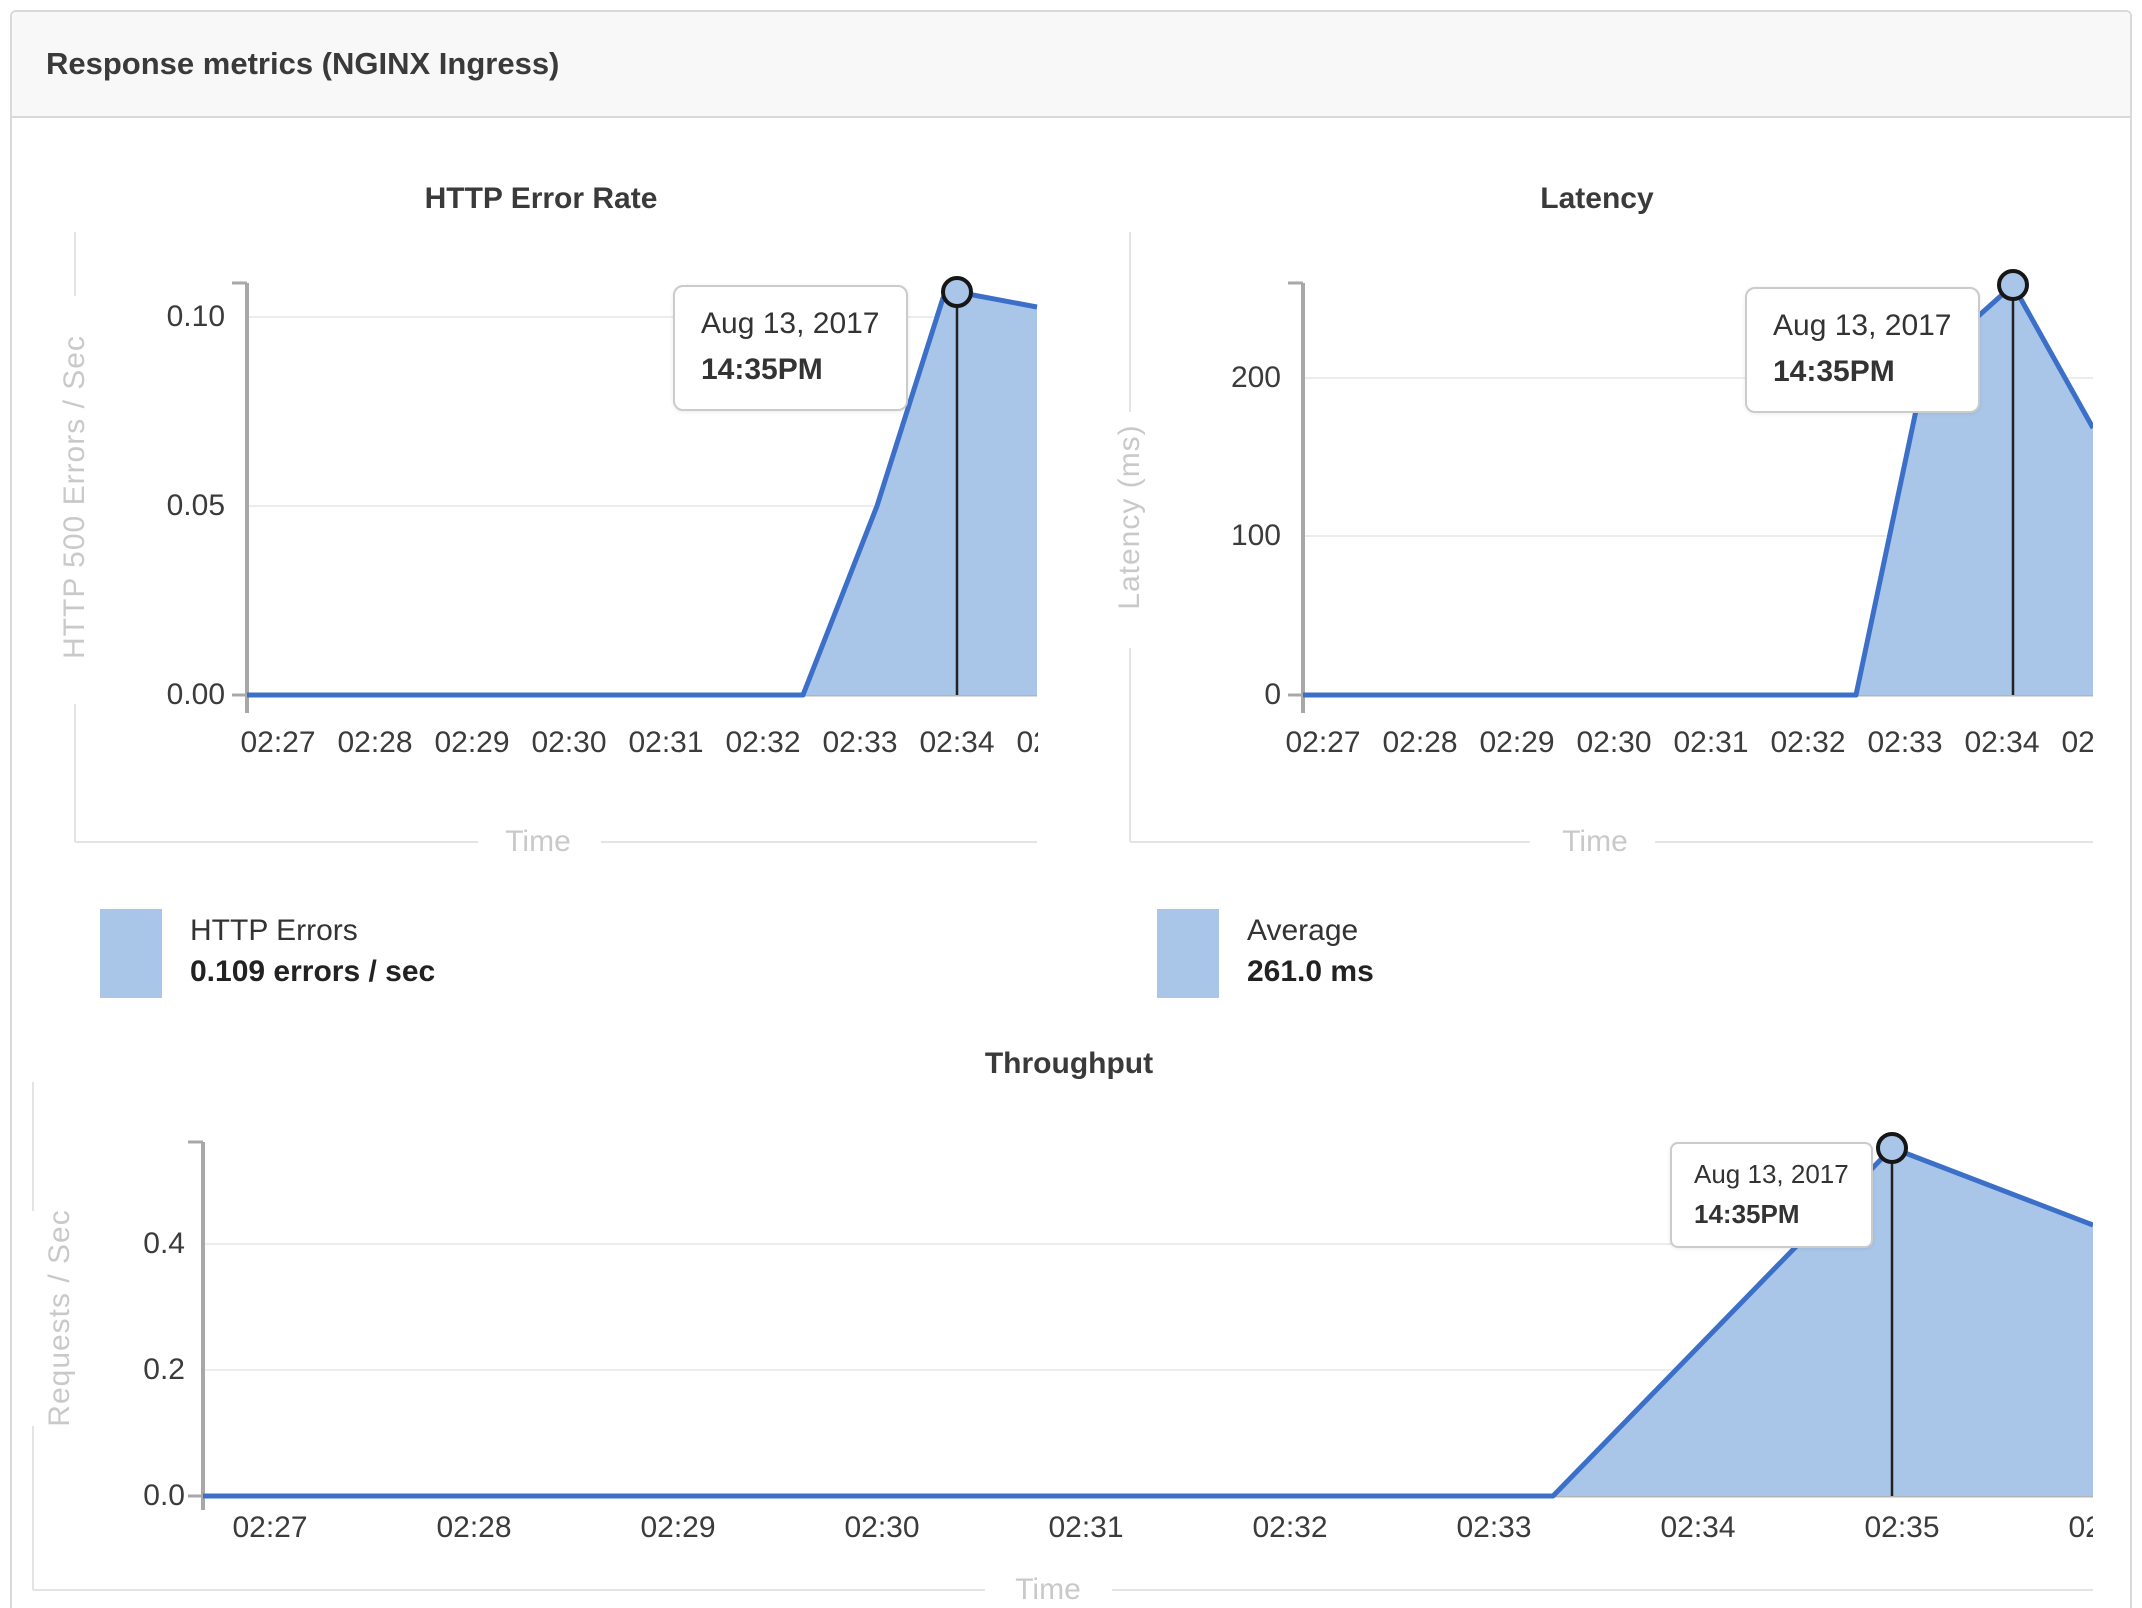 The height and width of the screenshot is (1608, 2142). I want to click on legend-value: 0.109 errors / sec, so click(313, 971).